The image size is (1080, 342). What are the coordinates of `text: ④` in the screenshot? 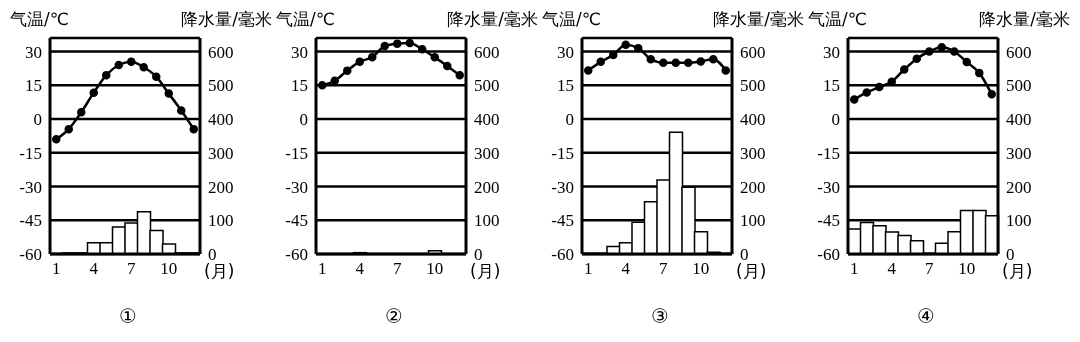 It's located at (926, 316).